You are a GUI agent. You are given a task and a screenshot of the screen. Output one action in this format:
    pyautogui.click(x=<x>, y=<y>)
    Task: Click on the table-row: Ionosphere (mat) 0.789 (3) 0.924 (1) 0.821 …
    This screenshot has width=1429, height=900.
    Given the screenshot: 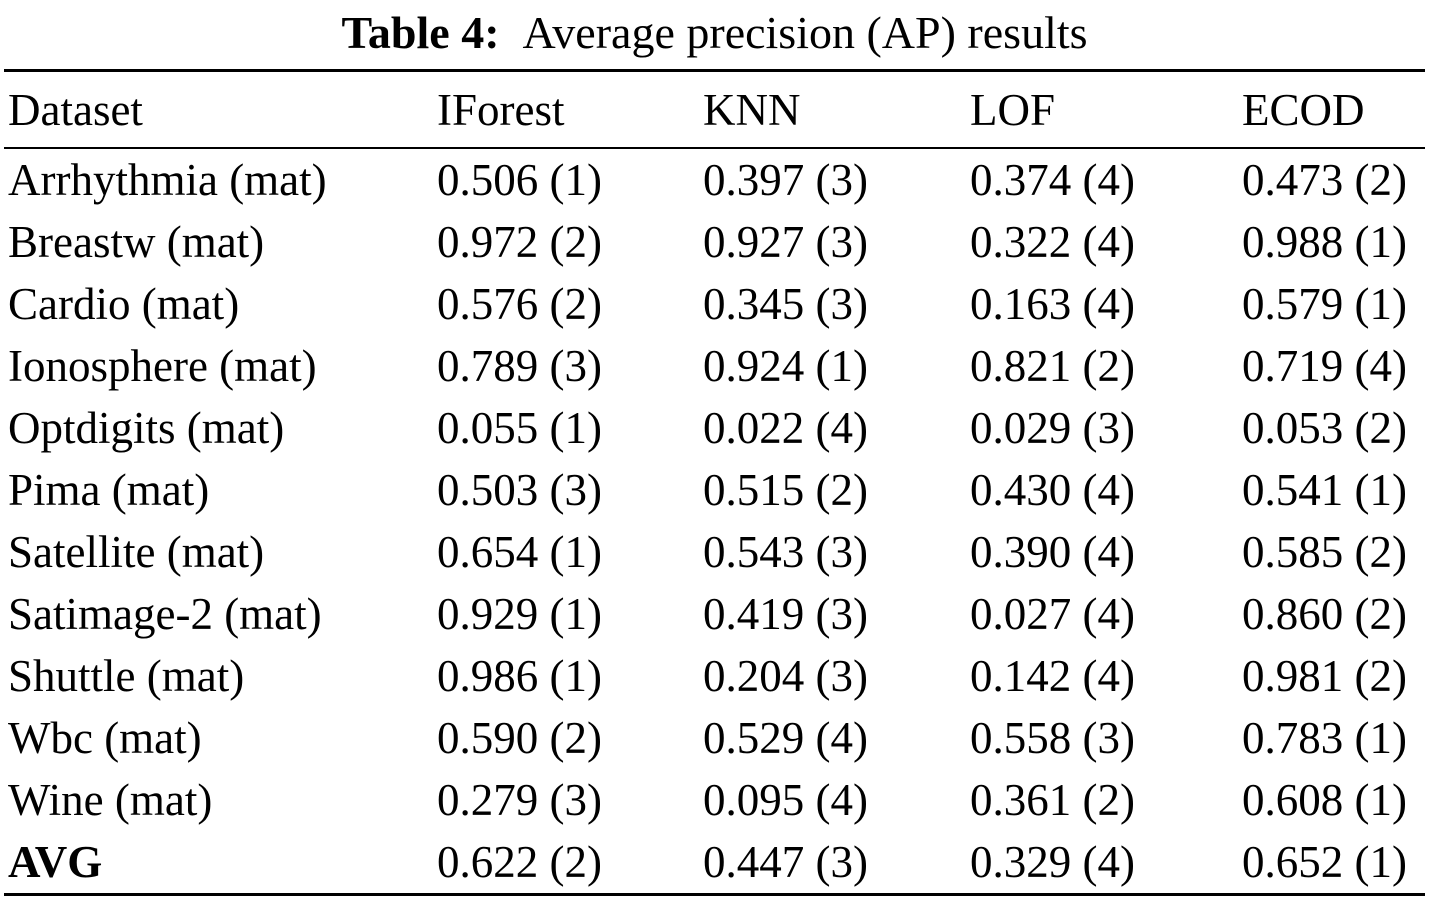 What is the action you would take?
    pyautogui.click(x=714, y=366)
    